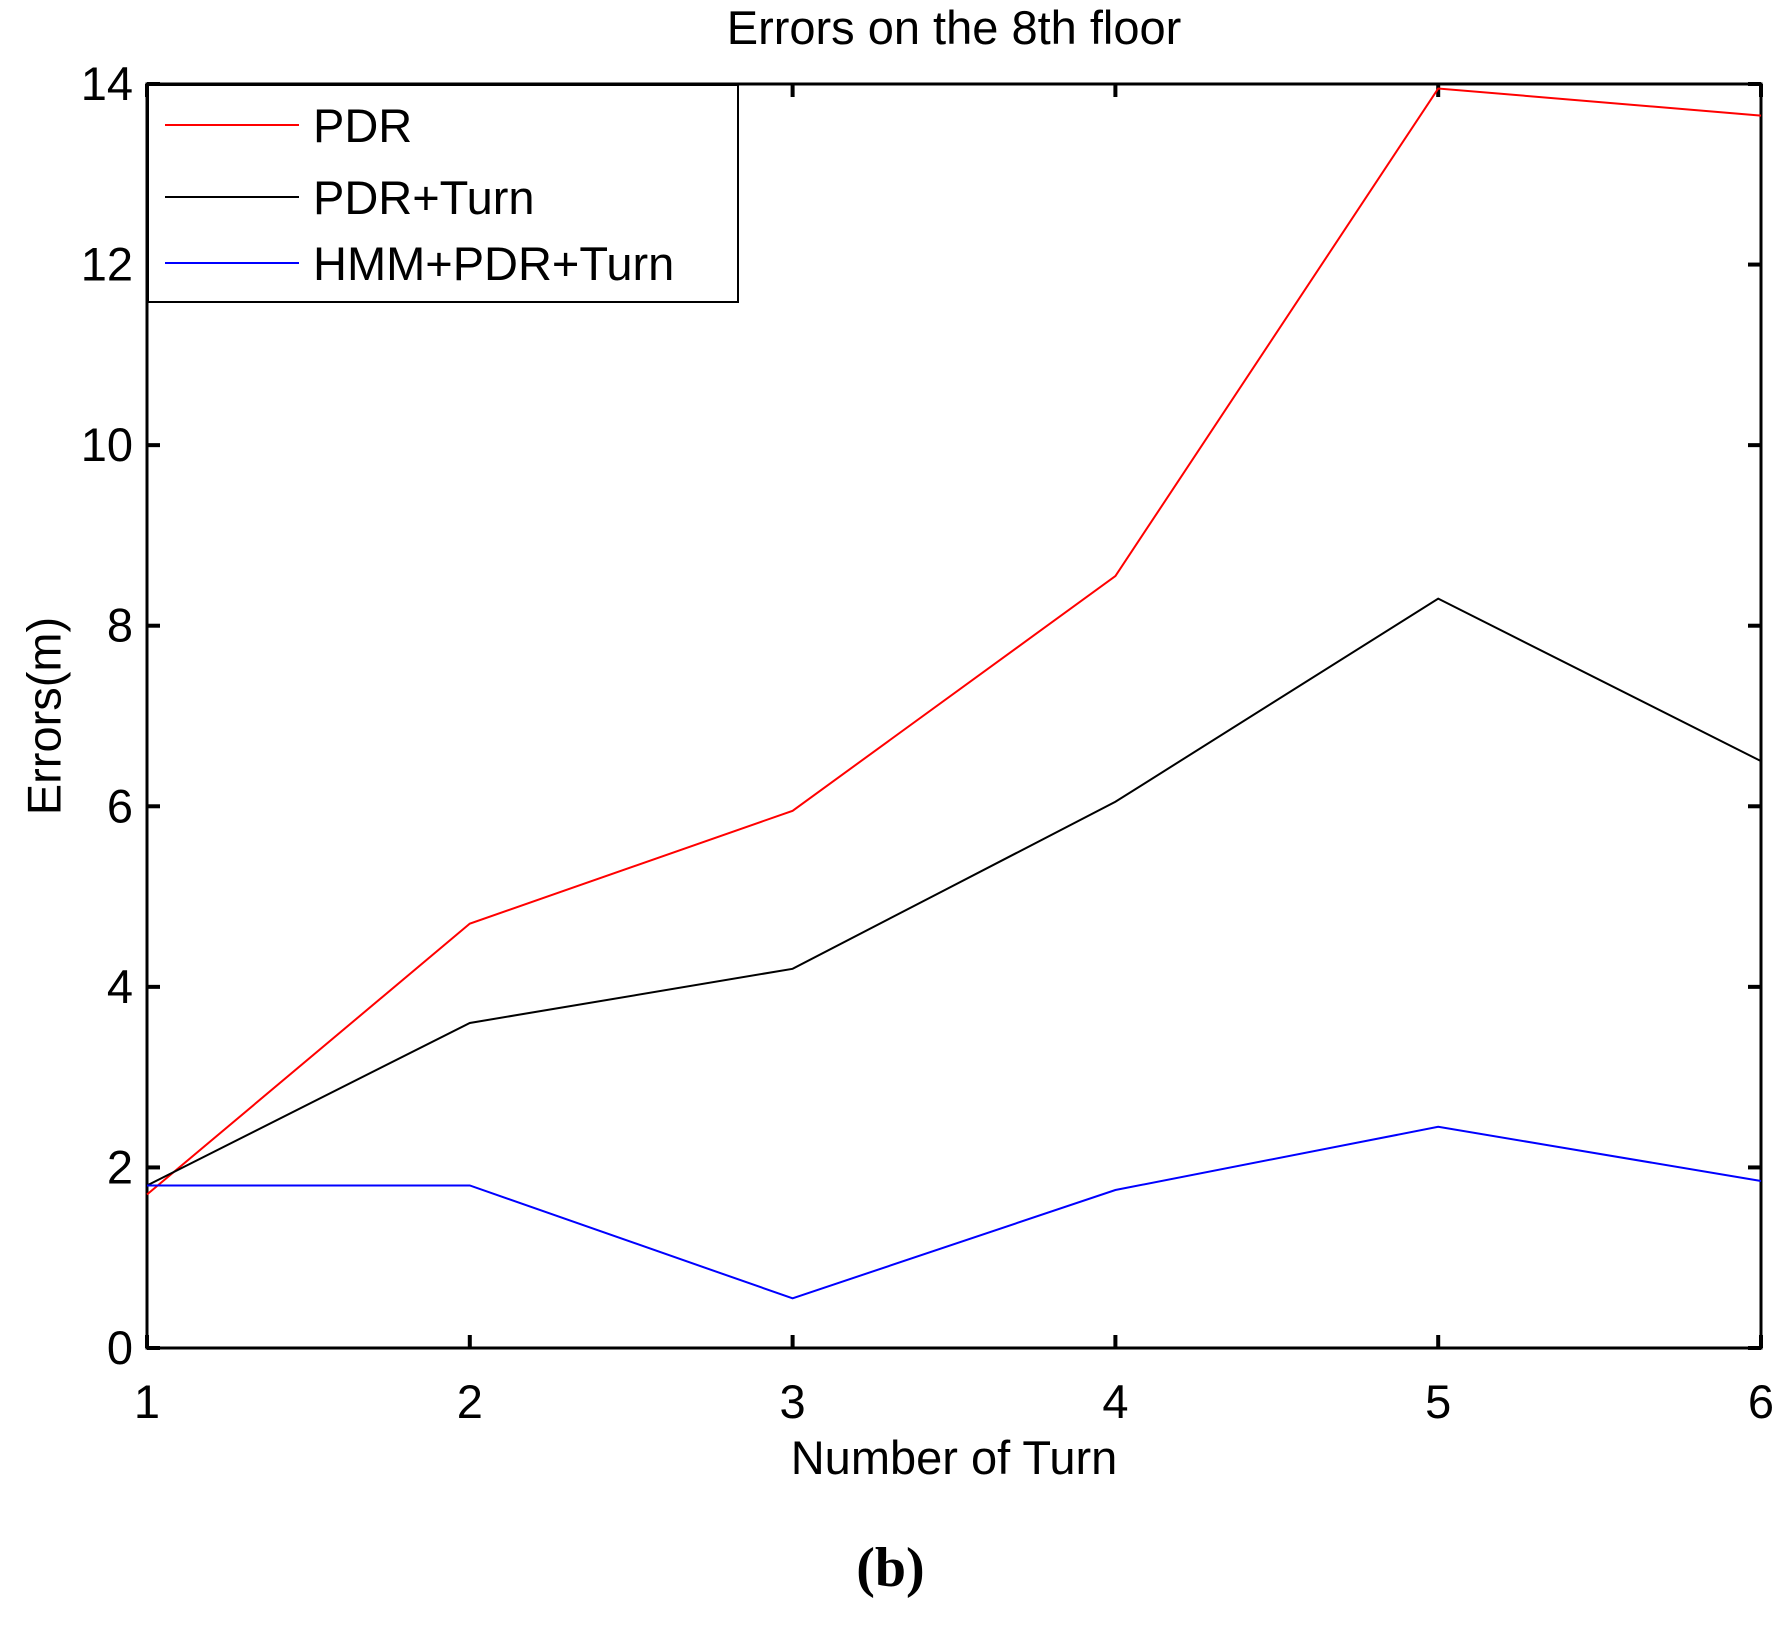 Image resolution: width=1781 pixels, height=1642 pixels. Describe the element at coordinates (363, 125) in the screenshot. I see `legend-label: PDR` at that location.